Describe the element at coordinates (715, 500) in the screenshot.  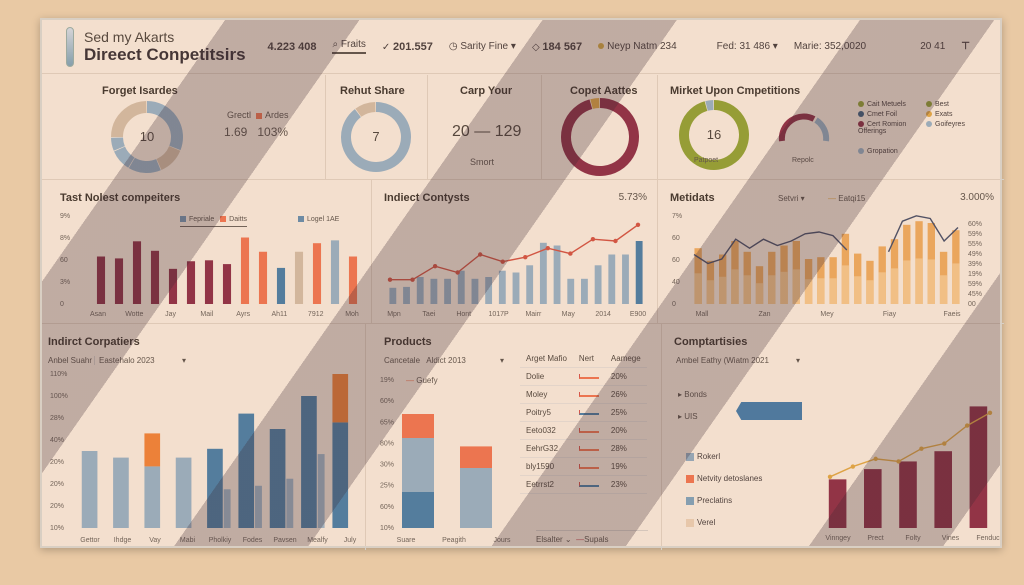
I see `legend-label: Preclatins` at that location.